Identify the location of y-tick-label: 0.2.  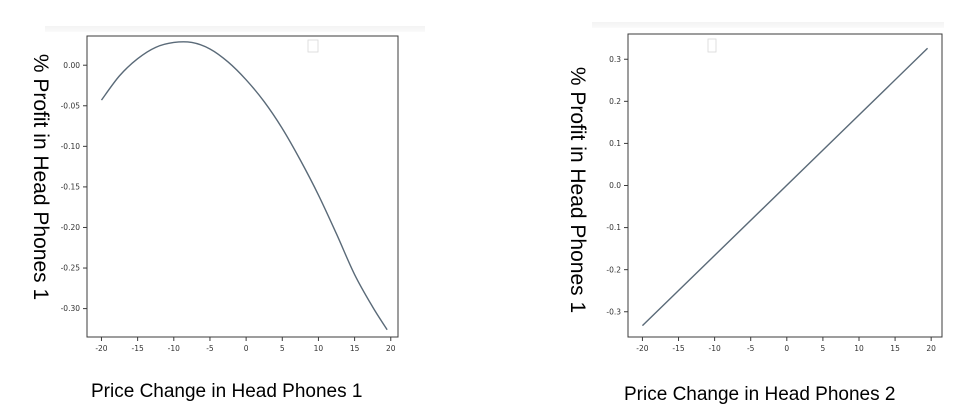
(615, 101).